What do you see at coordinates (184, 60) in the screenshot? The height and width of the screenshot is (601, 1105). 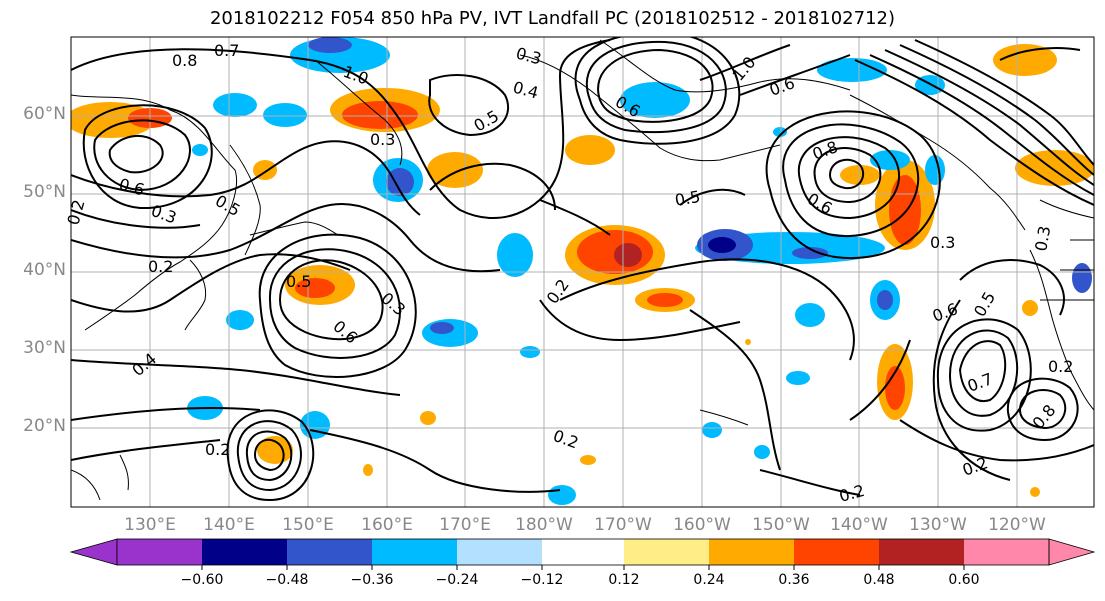 I see `contour-label: 0.8` at bounding box center [184, 60].